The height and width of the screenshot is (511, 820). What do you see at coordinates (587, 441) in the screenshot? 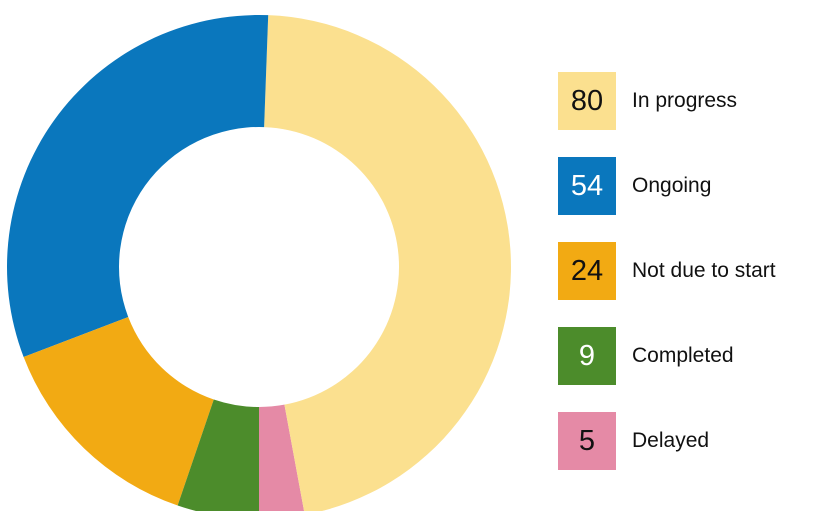
I see `legend-swatch-delayed: 5` at bounding box center [587, 441].